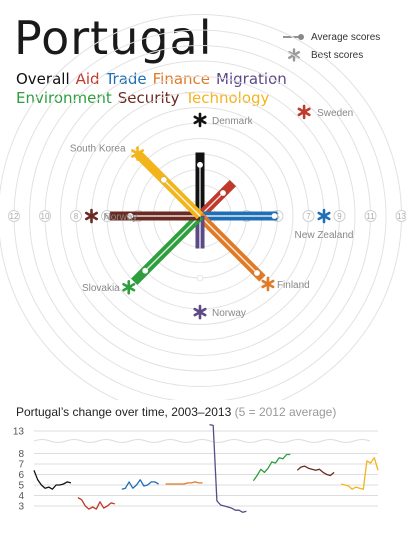 Image resolution: width=406 pixels, height=534 pixels. I want to click on trend-line-finance, so click(184, 483).